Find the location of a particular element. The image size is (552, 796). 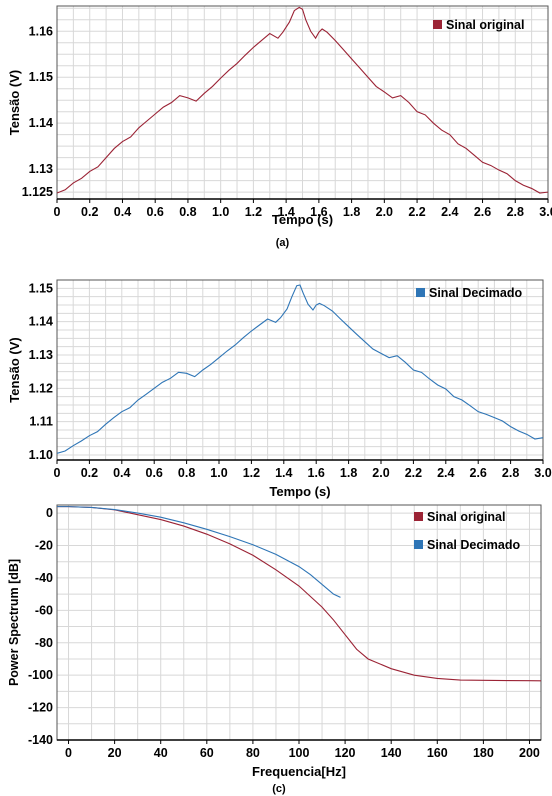

y-tick-label: 1.125 is located at coordinates (37, 192).